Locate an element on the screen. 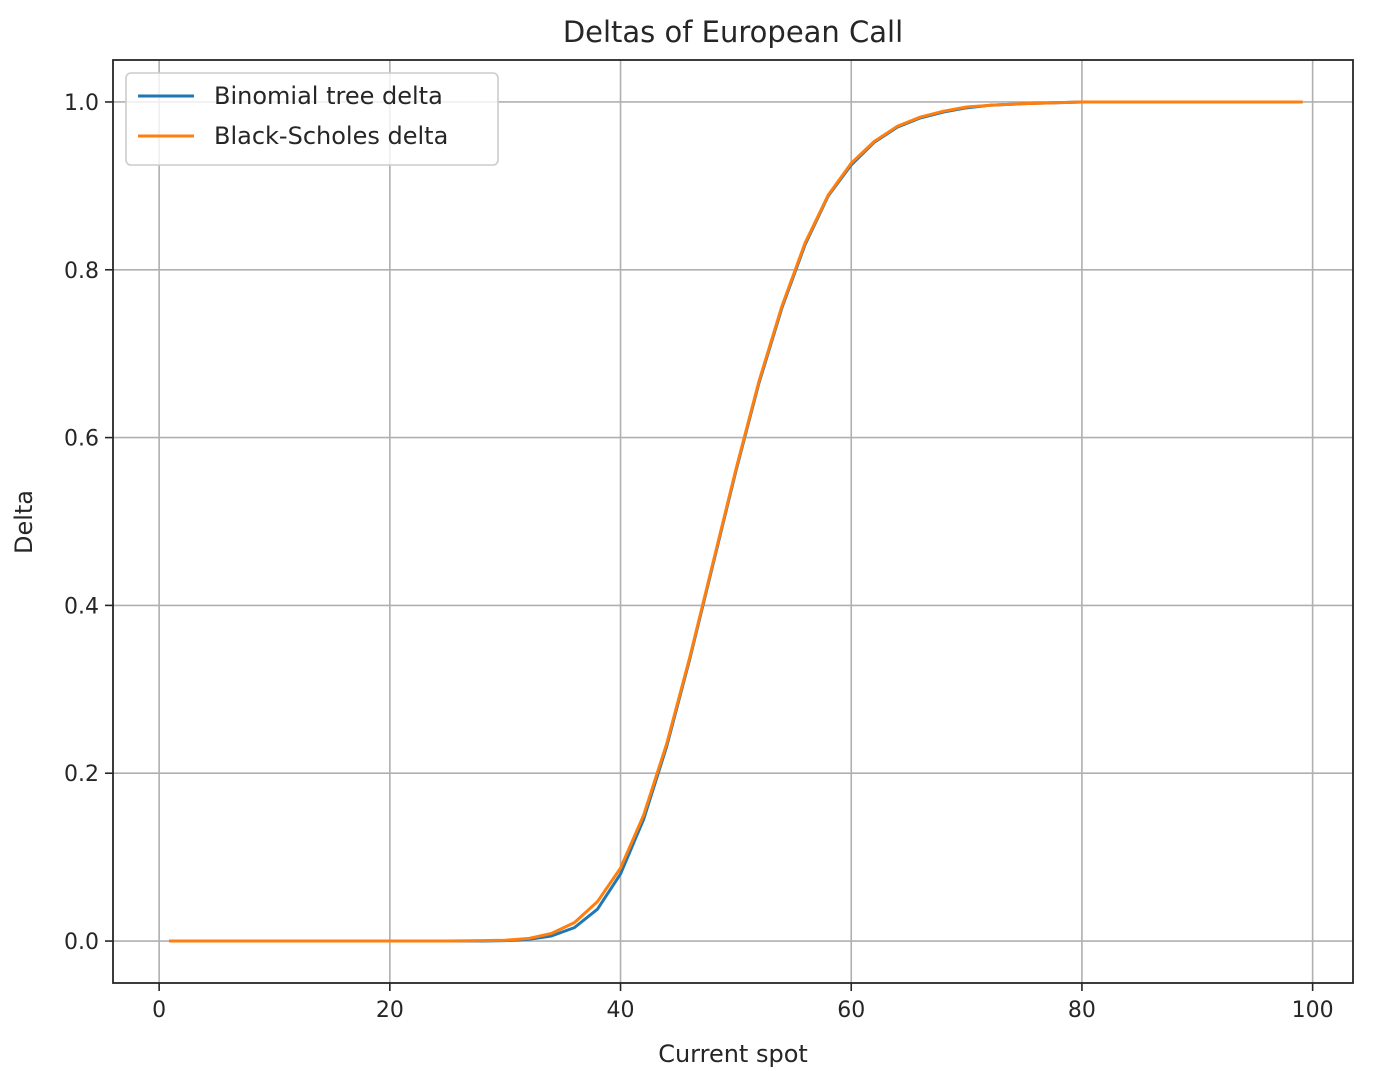  x-tick-label: 60 is located at coordinates (851, 1010).